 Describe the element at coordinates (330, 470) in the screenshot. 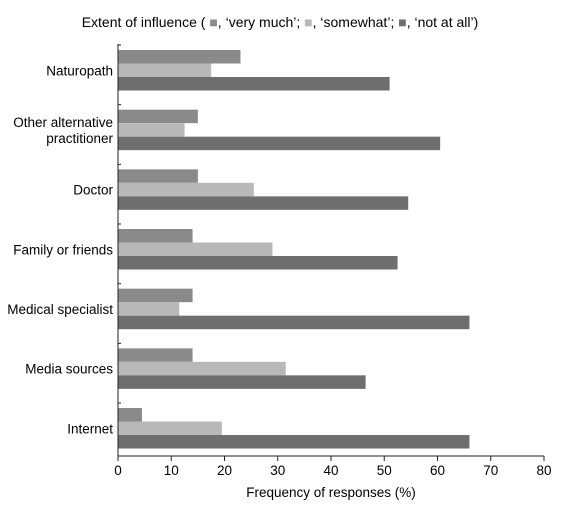

I see `x-tick-label: 40` at that location.